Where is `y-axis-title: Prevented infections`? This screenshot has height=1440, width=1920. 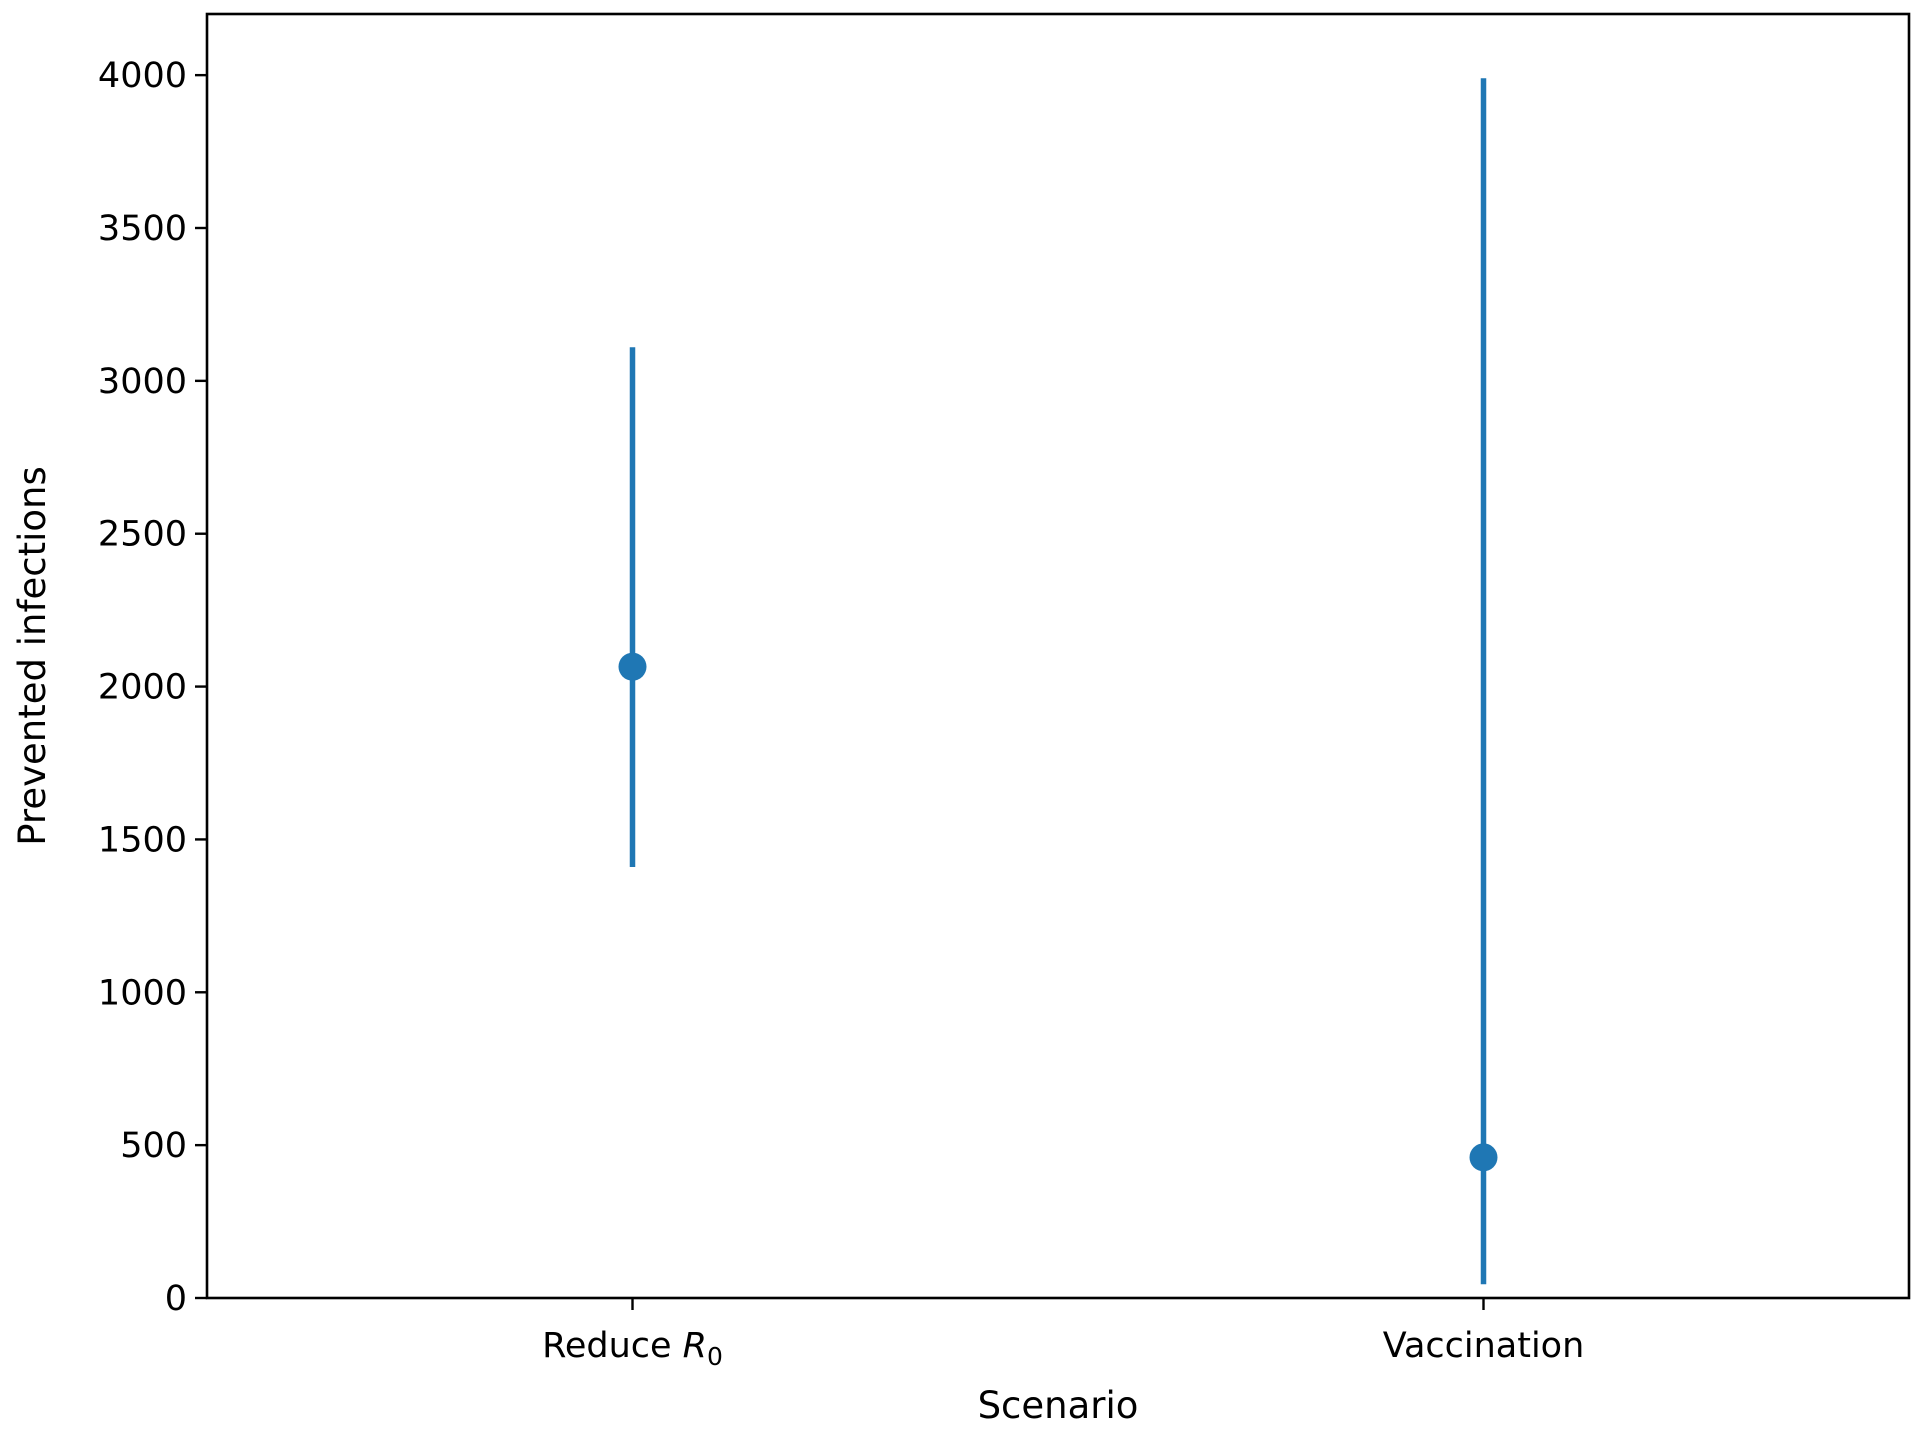 y-axis-title: Prevented infections is located at coordinates (32, 655).